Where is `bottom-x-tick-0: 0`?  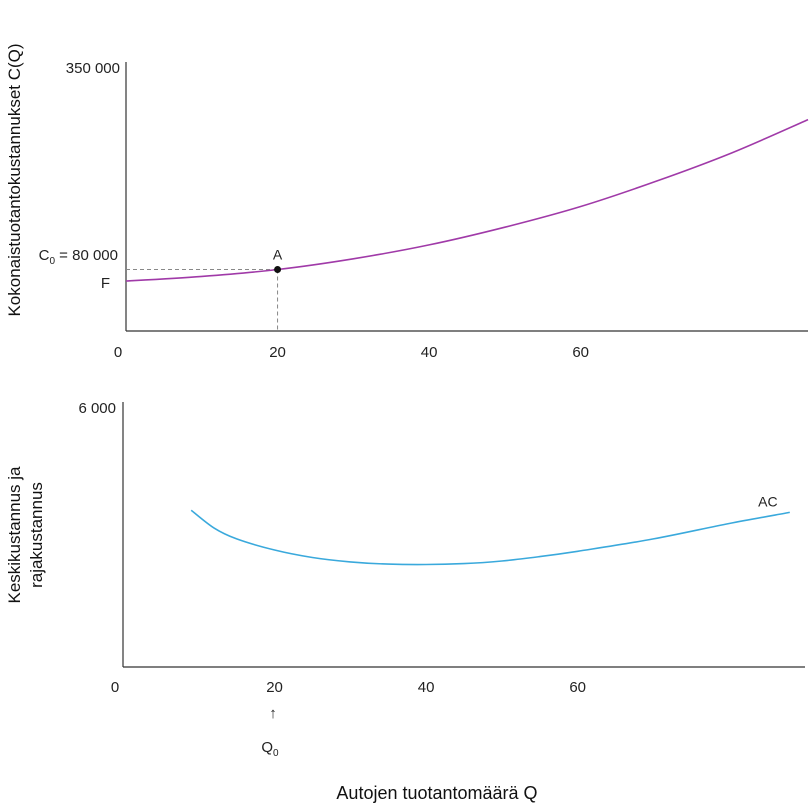
bottom-x-tick-0: 0 is located at coordinates (115, 687).